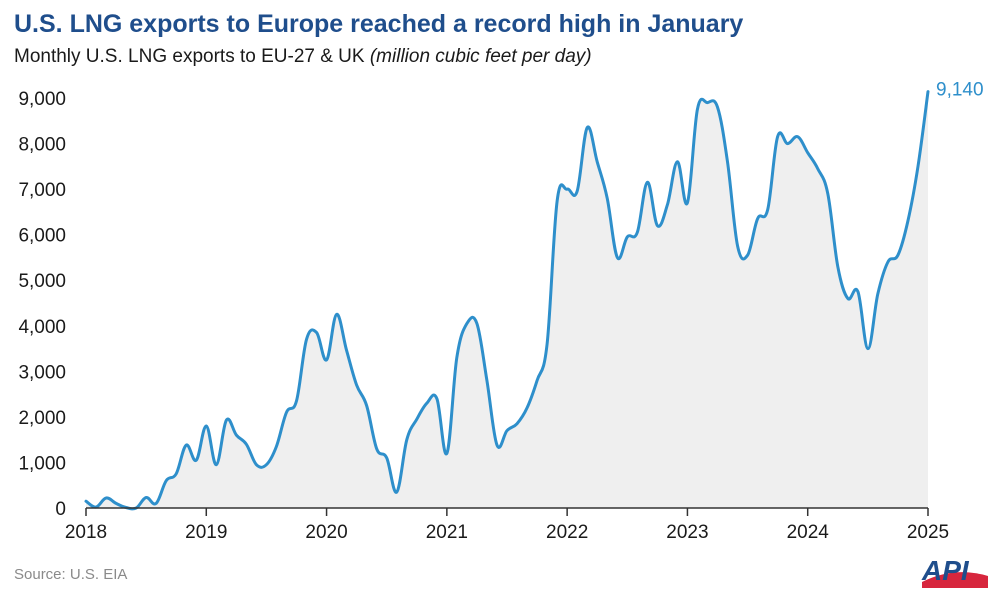  I want to click on subtitle-unit: (million cubic feet per day), so click(480, 56).